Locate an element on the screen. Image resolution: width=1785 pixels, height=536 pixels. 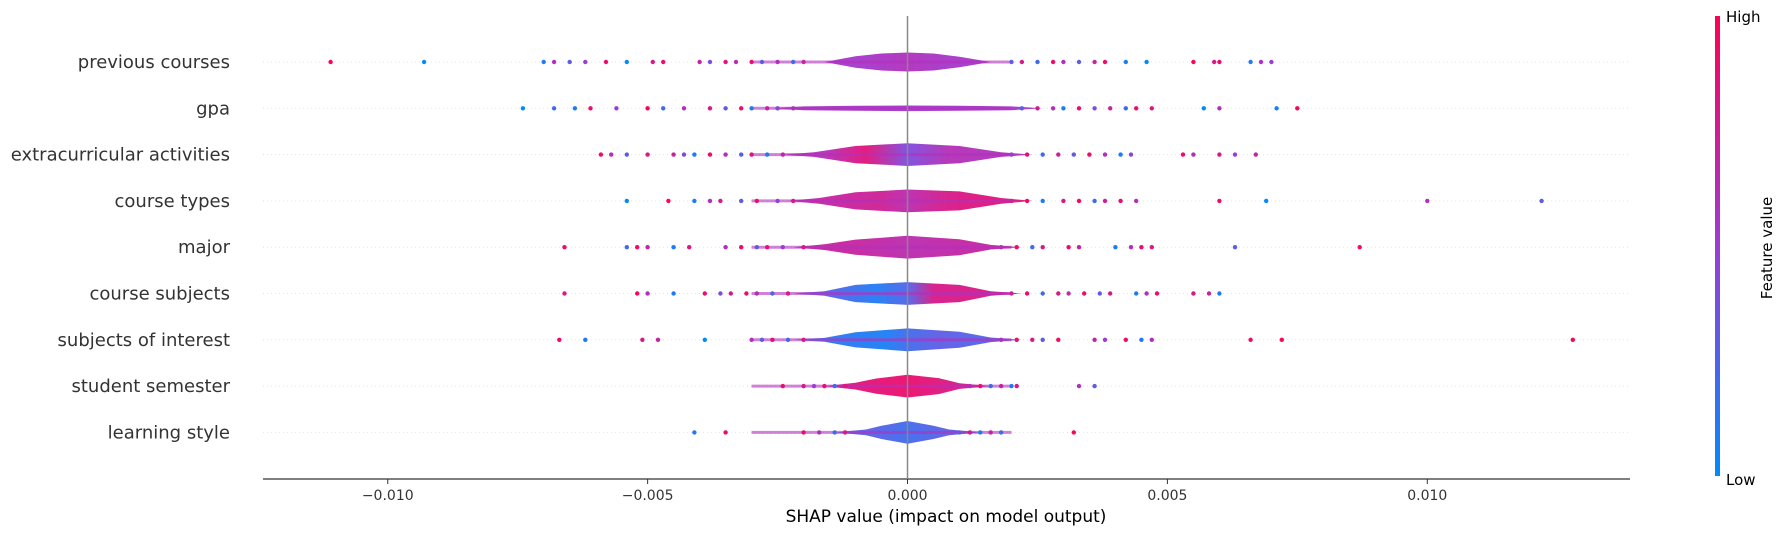
x-tick-label: −0.005 is located at coordinates (648, 496).